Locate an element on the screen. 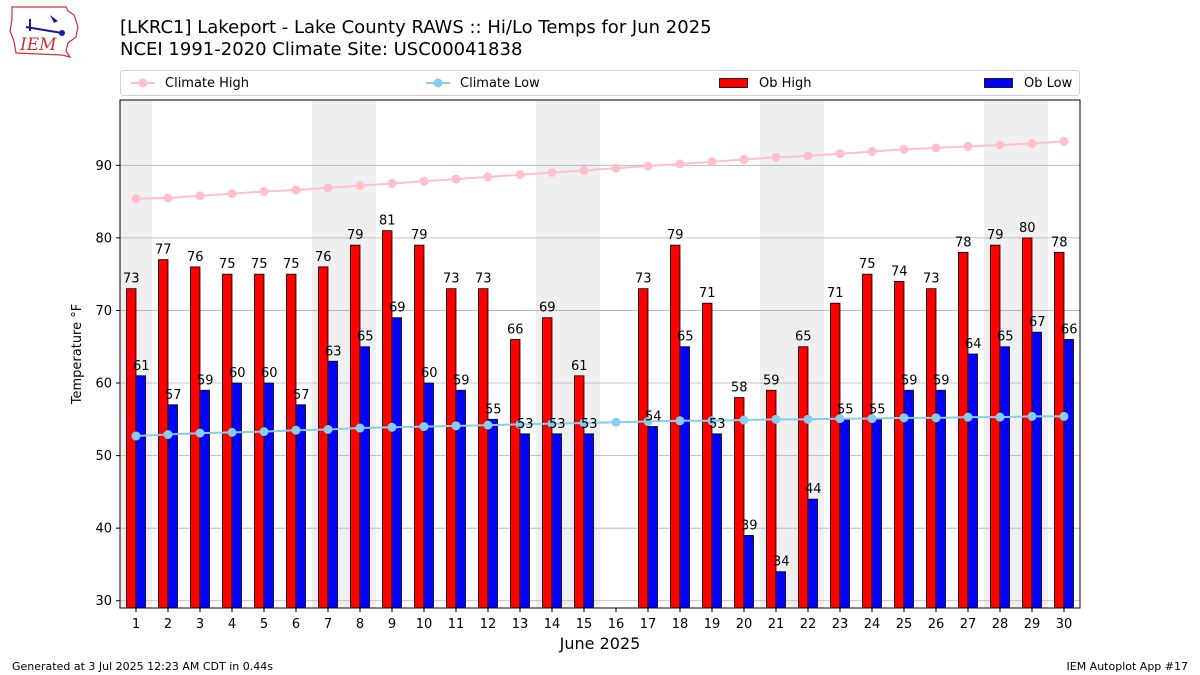  x-tick-label: 2 is located at coordinates (168, 624).